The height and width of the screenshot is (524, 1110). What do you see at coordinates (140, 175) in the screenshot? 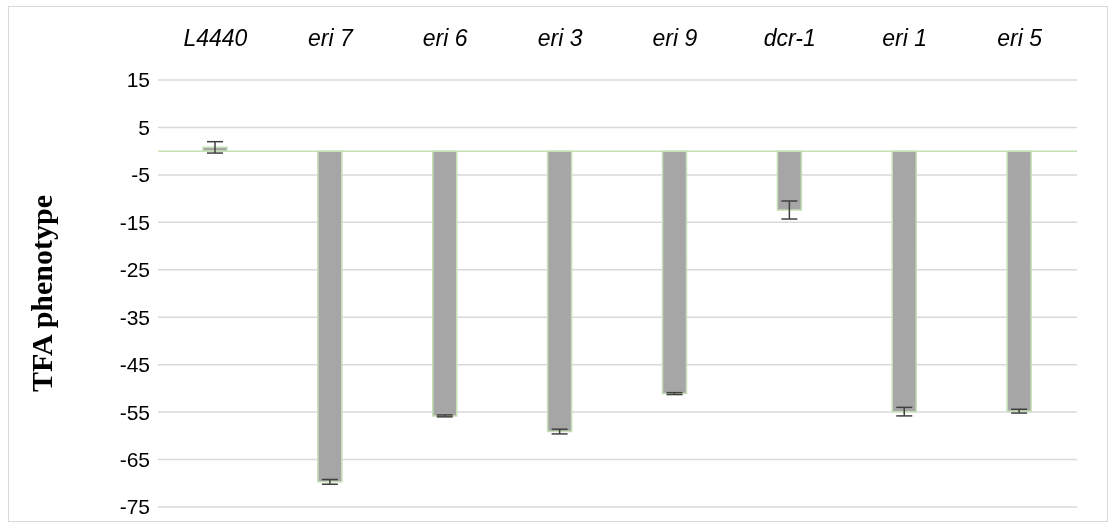
I see `y-tick-label: -5` at bounding box center [140, 175].